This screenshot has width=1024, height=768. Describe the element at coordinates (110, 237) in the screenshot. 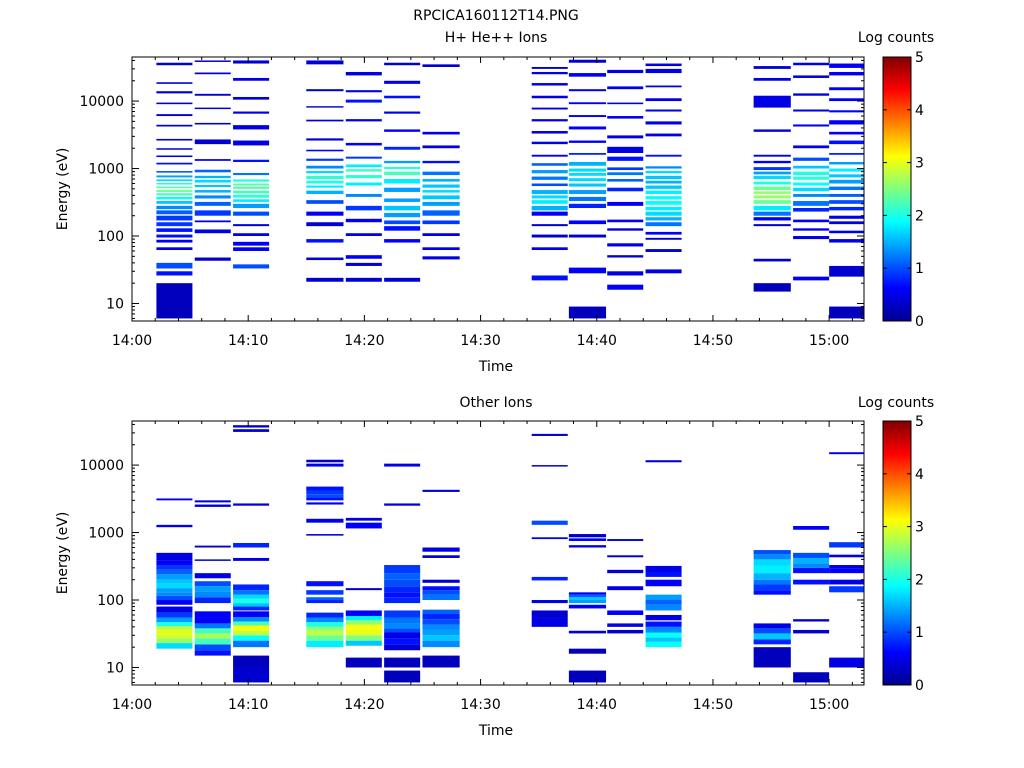

I see `y-tick-label: 100` at that location.